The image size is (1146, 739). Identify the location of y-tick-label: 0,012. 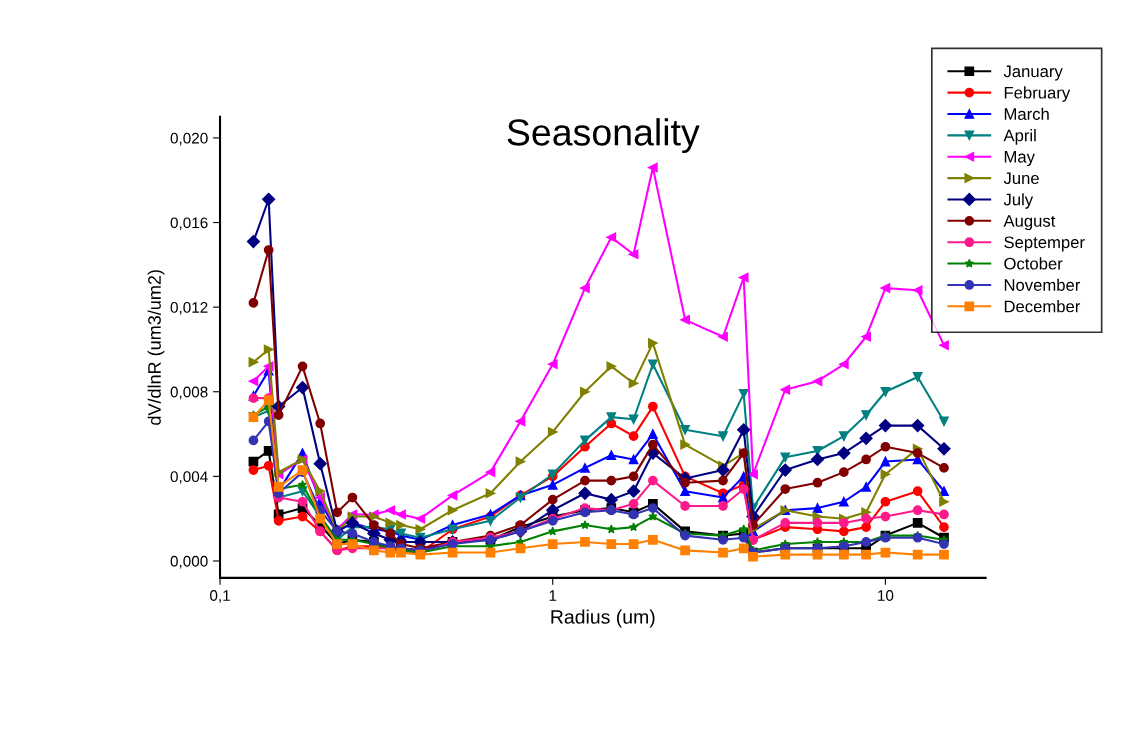
(189, 308).